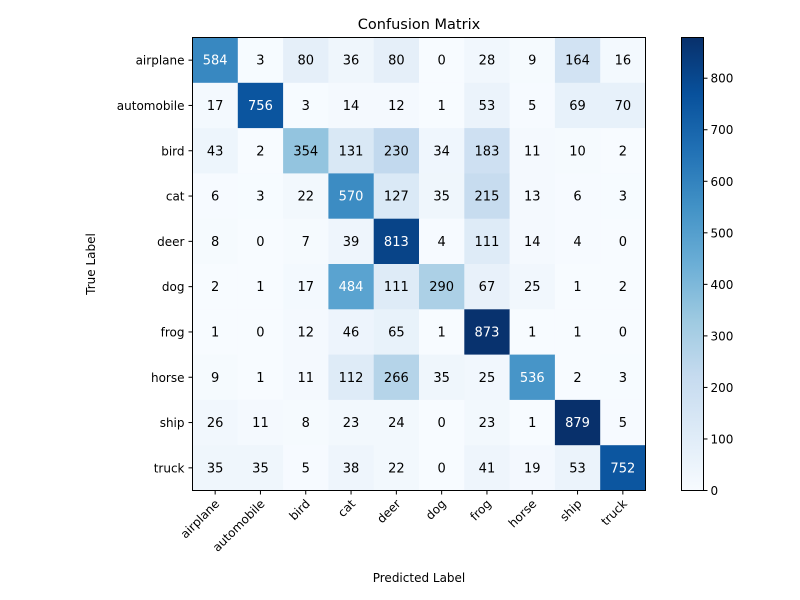 Image resolution: width=800 pixels, height=600 pixels. What do you see at coordinates (614, 513) in the screenshot?
I see `x-tick-label: truck` at bounding box center [614, 513].